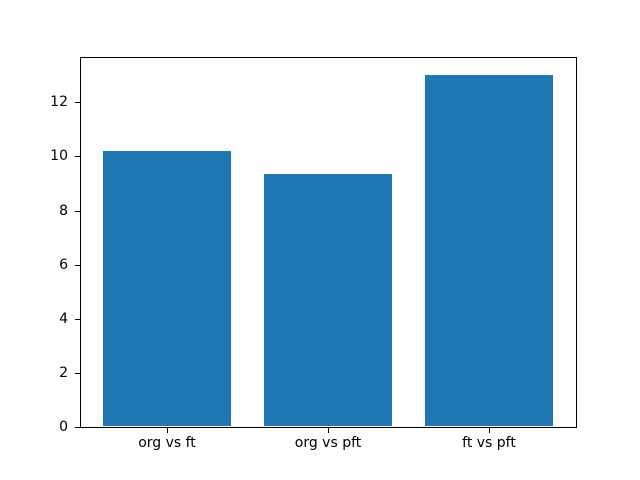  What do you see at coordinates (63, 373) in the screenshot?
I see `y-tick-label: 2` at bounding box center [63, 373].